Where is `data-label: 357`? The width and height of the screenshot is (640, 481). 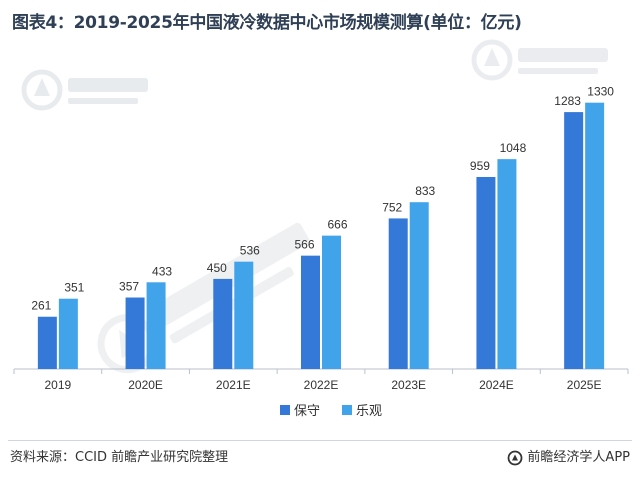 data-label: 357 is located at coordinates (129, 287).